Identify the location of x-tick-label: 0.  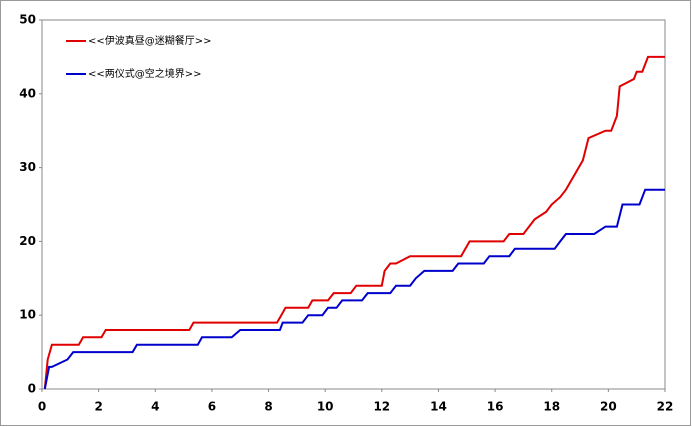
(42, 407).